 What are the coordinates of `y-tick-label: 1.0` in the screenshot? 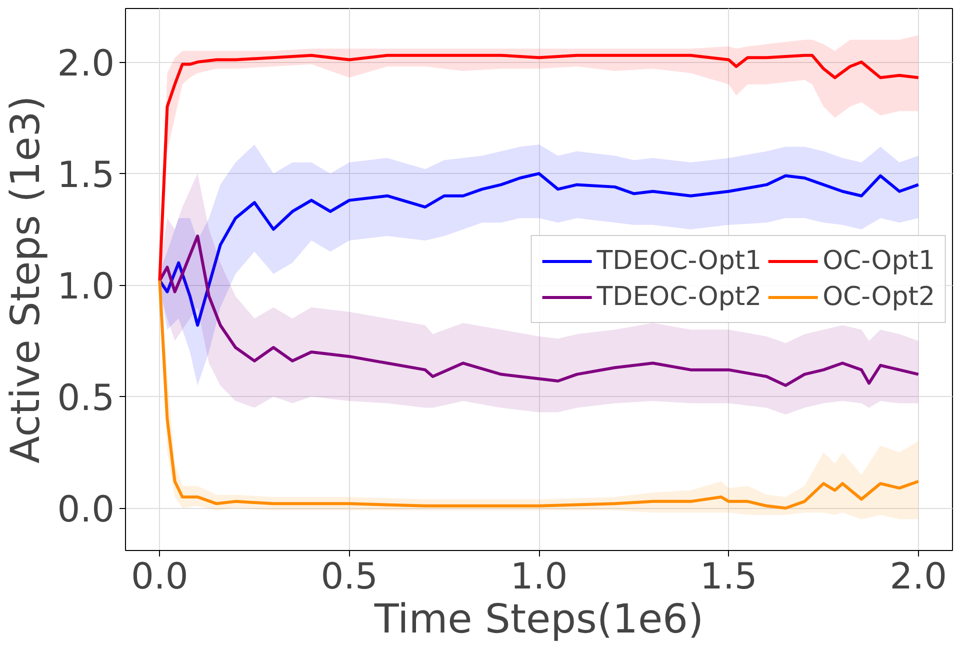 It's located at (86, 287).